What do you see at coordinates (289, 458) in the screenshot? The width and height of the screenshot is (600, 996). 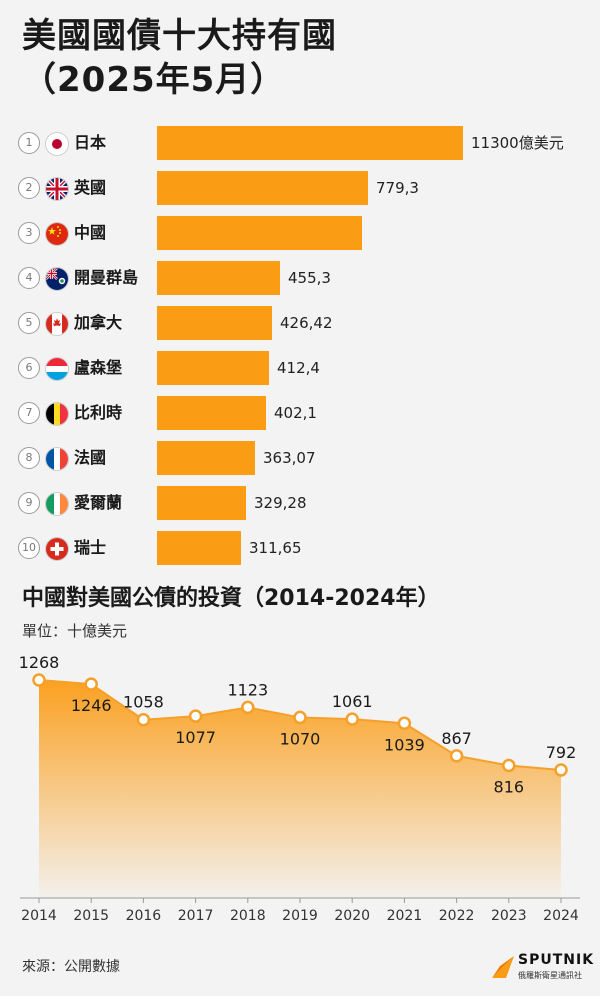 I see `bar-value-label: 363,07` at bounding box center [289, 458].